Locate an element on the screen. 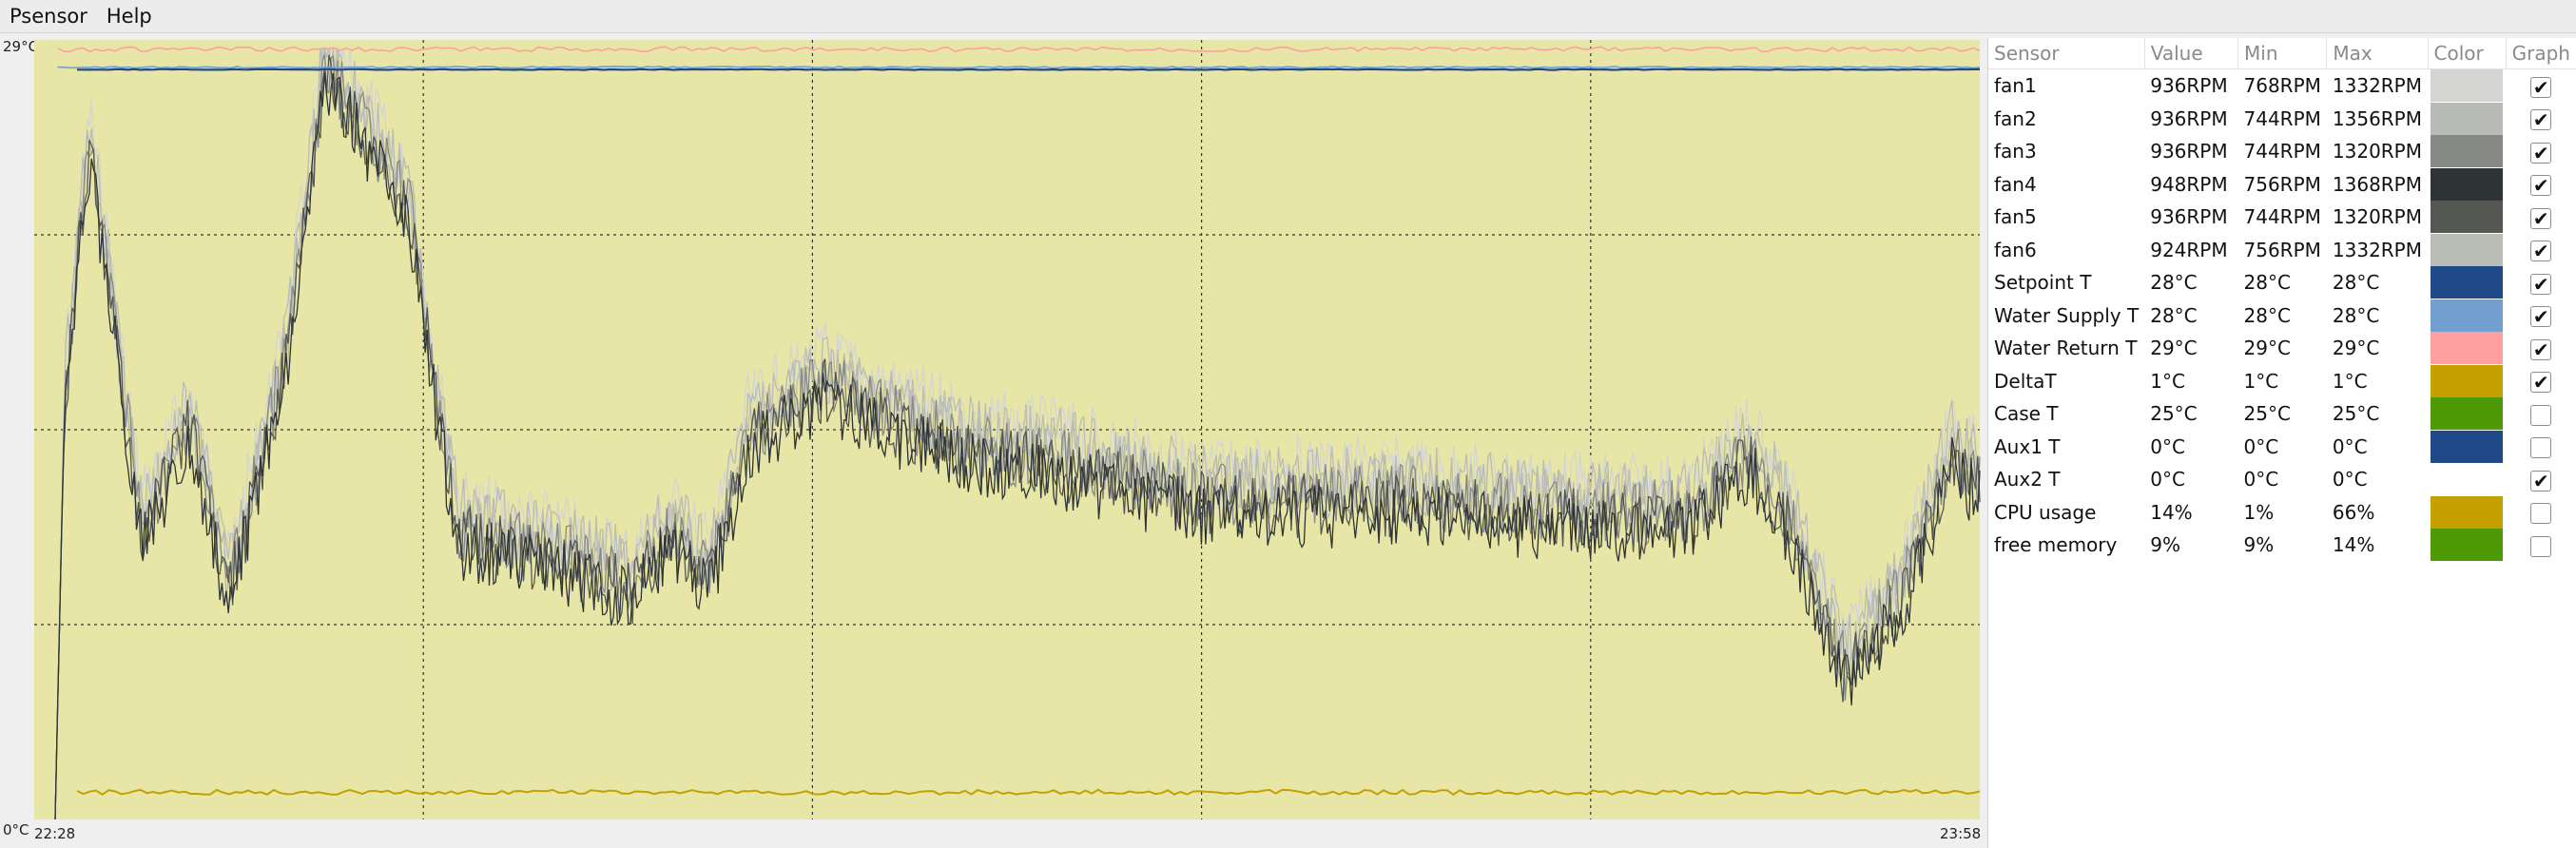  sensor-max-cell: 1°C is located at coordinates (2350, 381).